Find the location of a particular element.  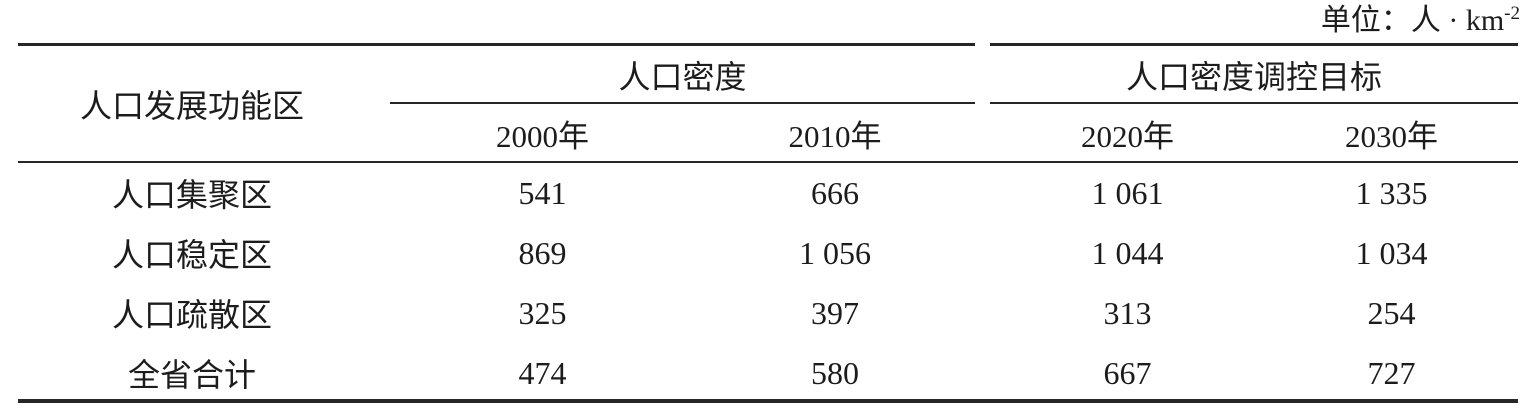

cell-value: 1 335 is located at coordinates (1391, 192).